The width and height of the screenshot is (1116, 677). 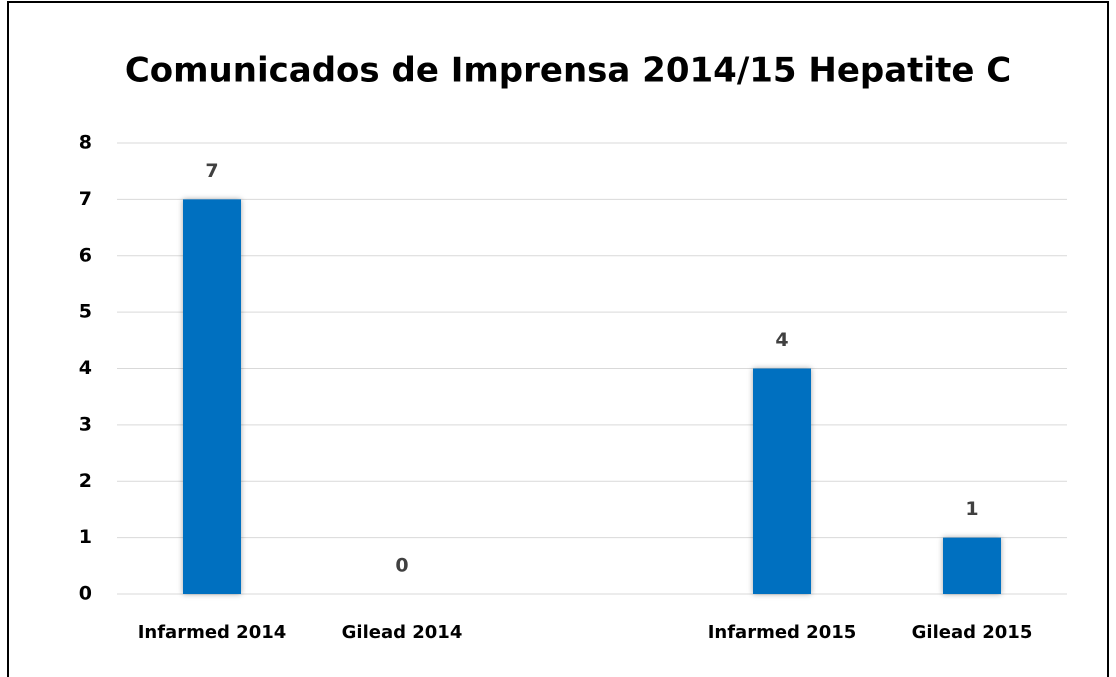 What do you see at coordinates (85, 312) in the screenshot?
I see `y-tick-label: 5` at bounding box center [85, 312].